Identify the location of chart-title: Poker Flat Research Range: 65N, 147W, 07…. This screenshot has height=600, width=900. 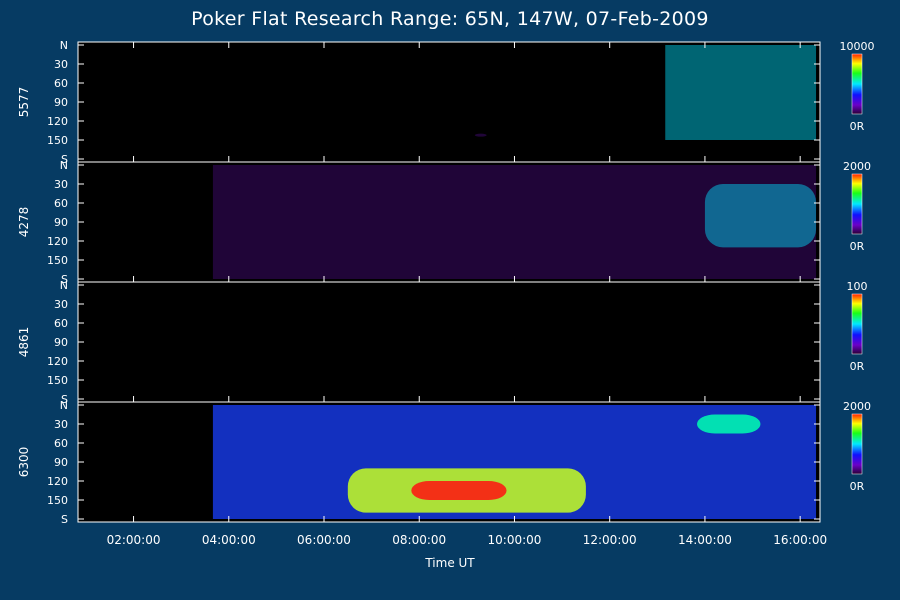
(450, 19).